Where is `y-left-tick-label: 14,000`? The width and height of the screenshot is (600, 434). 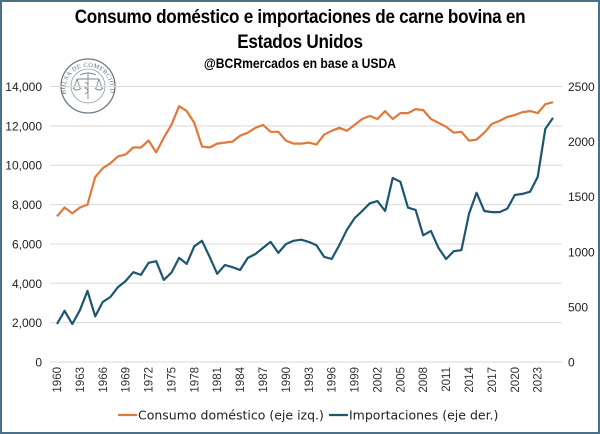
y-left-tick-label: 14,000 is located at coordinates (23, 87).